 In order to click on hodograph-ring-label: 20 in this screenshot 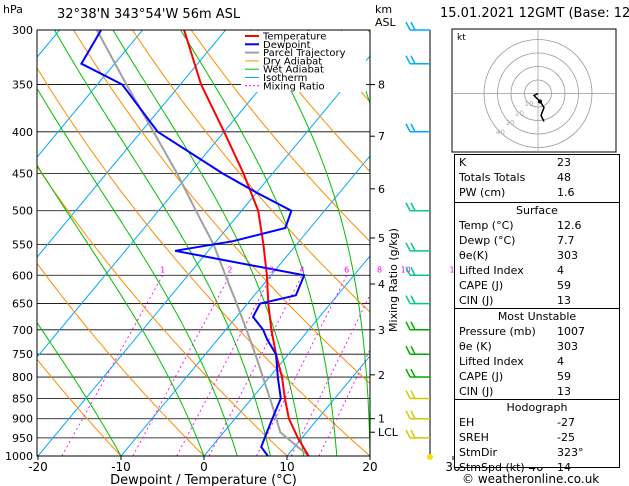, I will do `click(519, 114)`.